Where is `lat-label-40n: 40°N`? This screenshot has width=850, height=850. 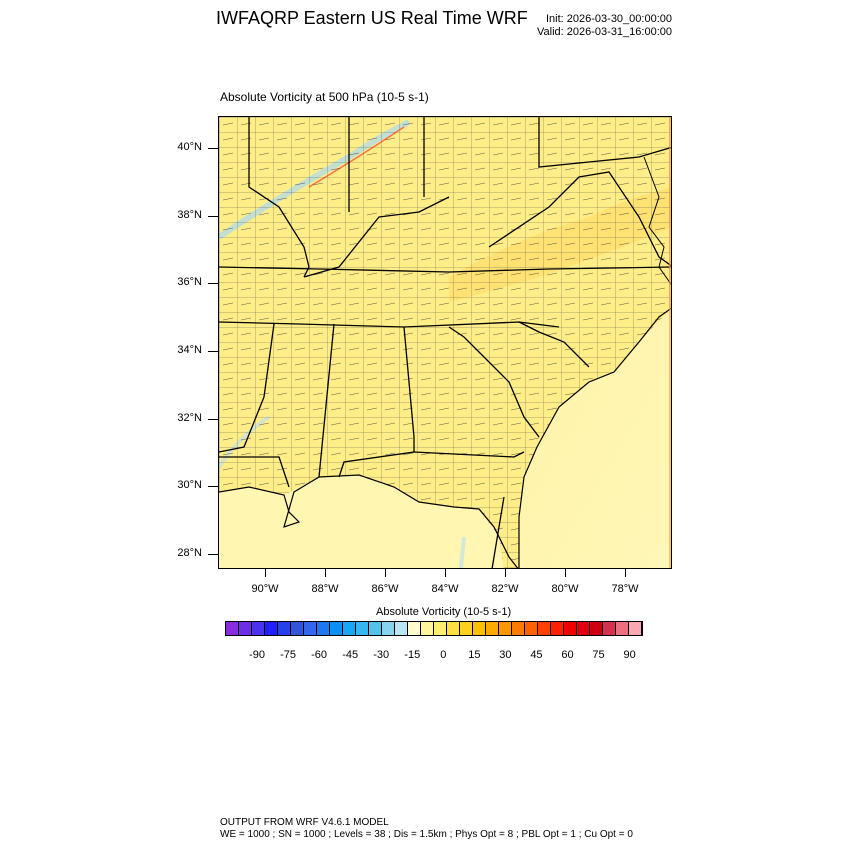 lat-label-40n: 40°N is located at coordinates (189, 147).